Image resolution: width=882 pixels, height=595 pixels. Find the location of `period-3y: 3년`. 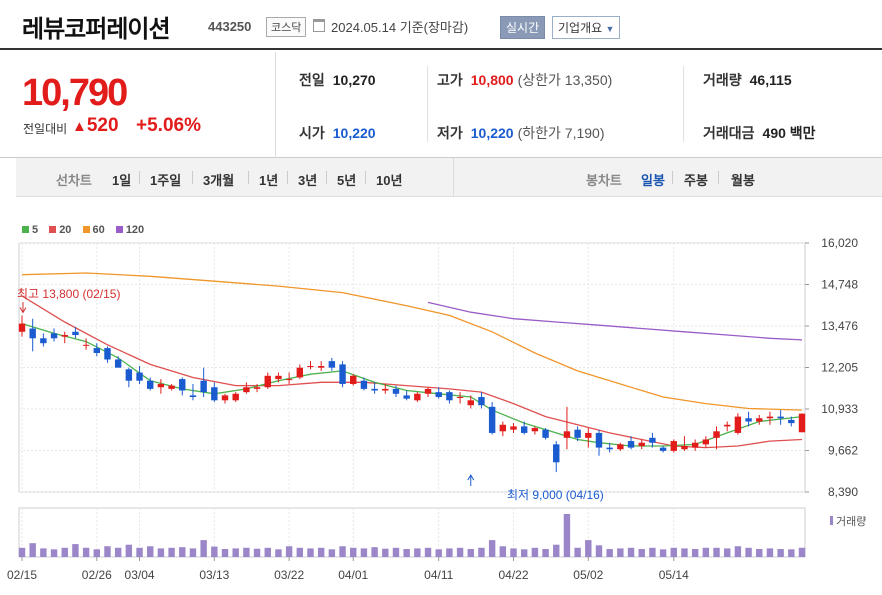

period-3y: 3년 is located at coordinates (308, 180).